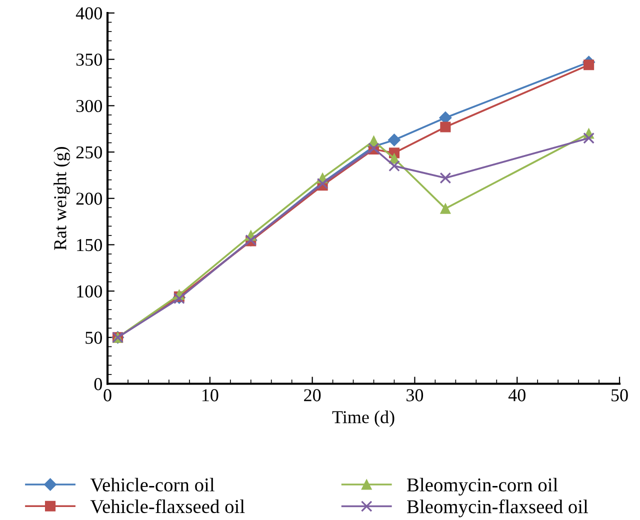  What do you see at coordinates (89, 245) in the screenshot?
I see `y-tick-label: 150` at bounding box center [89, 245].